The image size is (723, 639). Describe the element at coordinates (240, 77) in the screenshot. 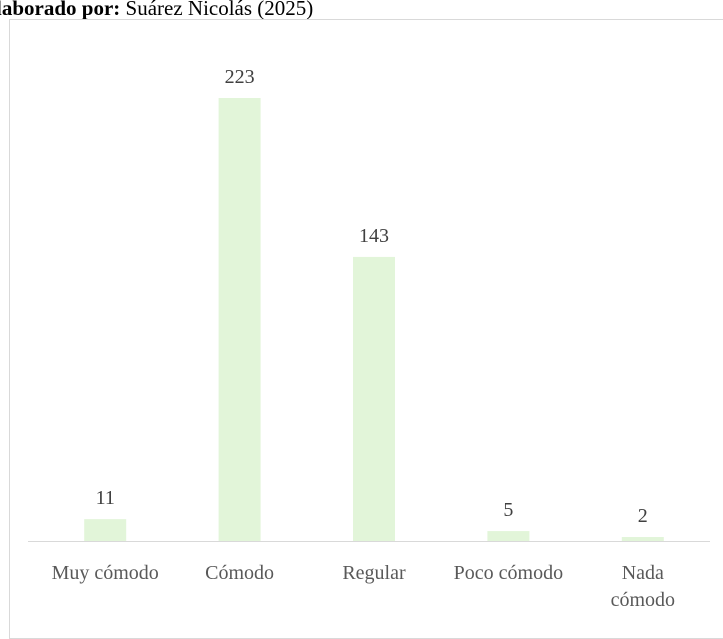

I see `data-label-1: 223` at that location.